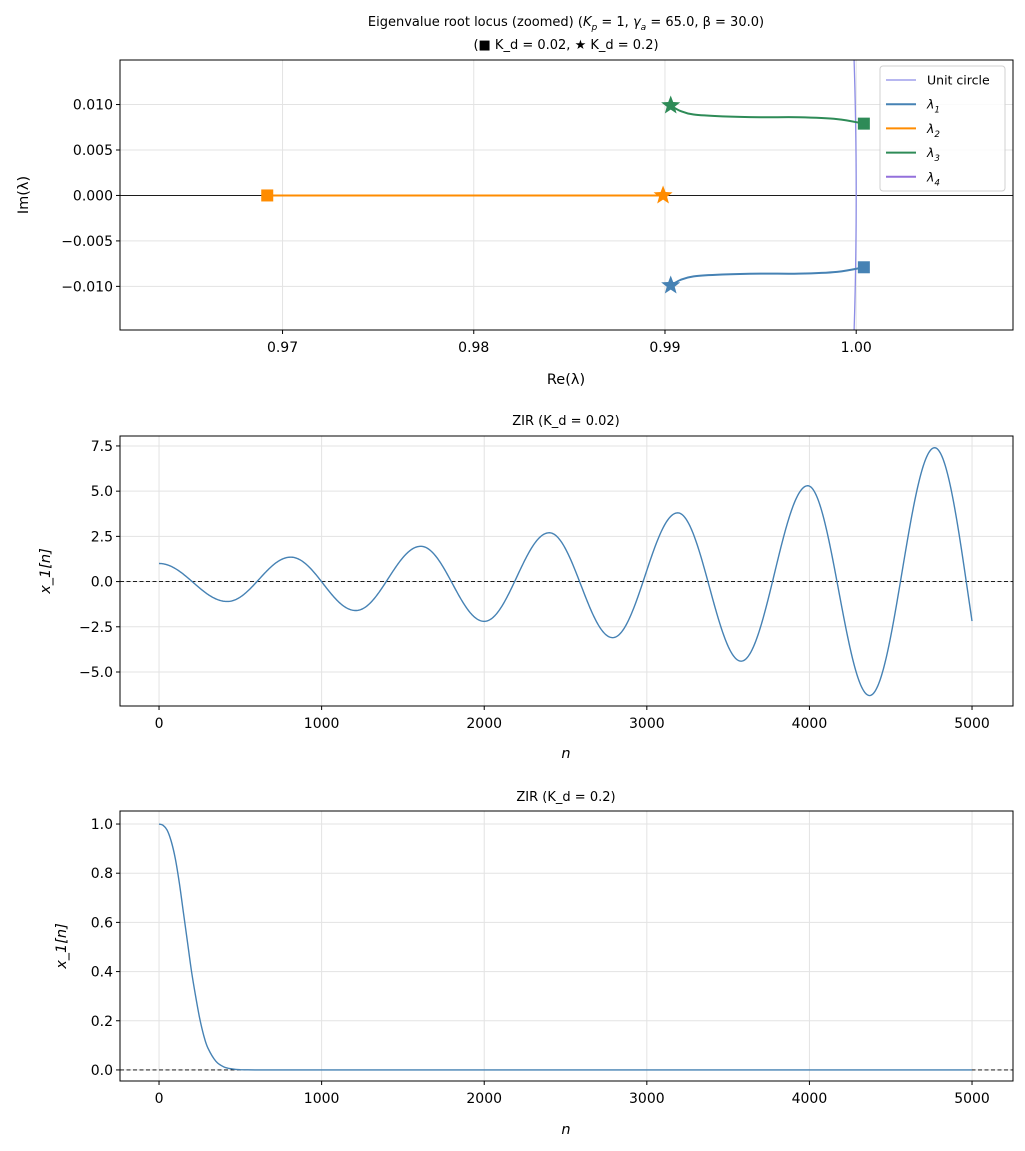 This screenshot has height=1151, width=1025. What do you see at coordinates (913, 106) in the screenshot?
I see `legend-item: λ1​` at bounding box center [913, 106].